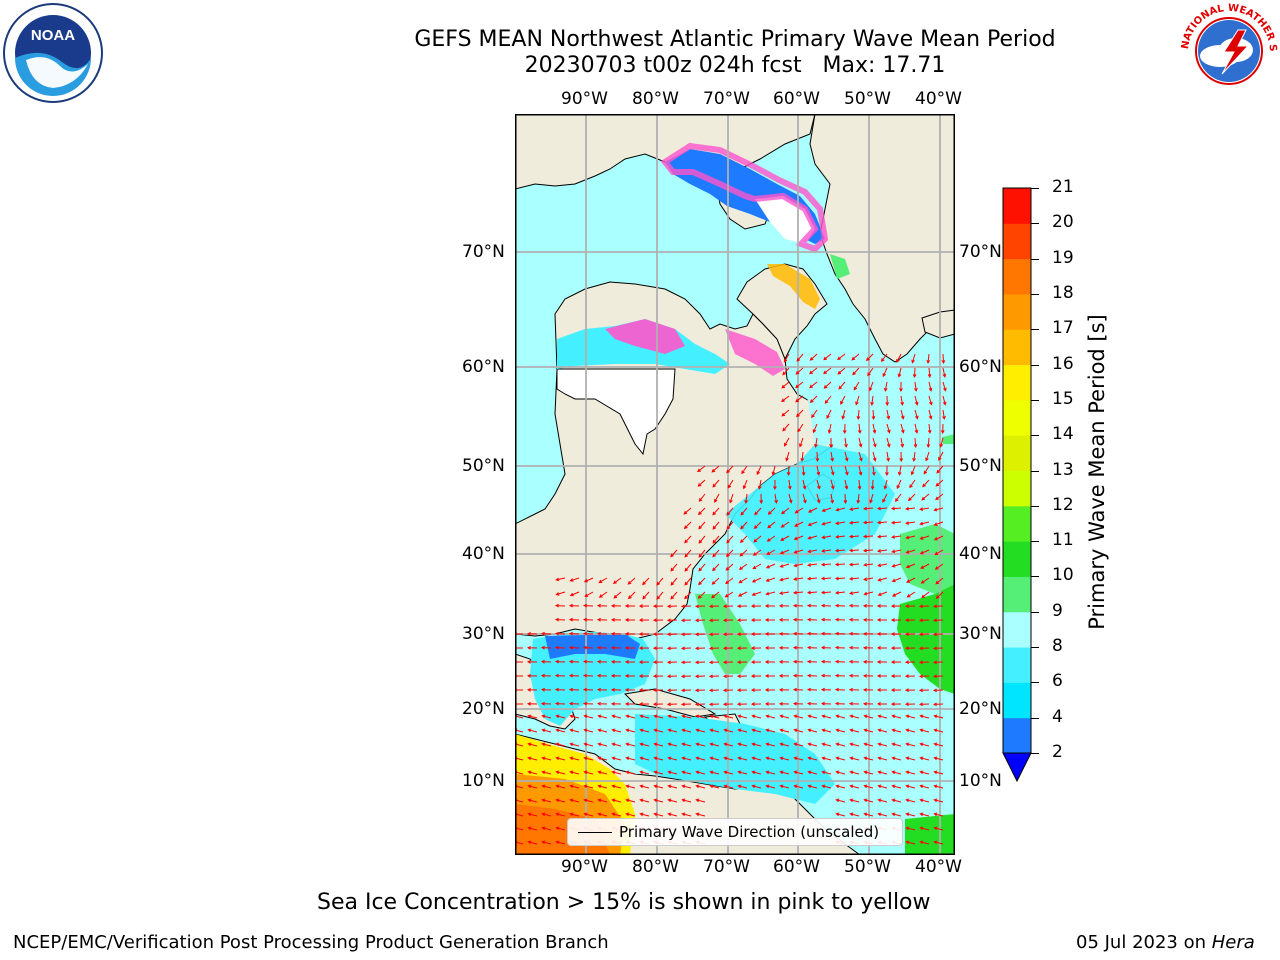  I want to click on colorbar-tick-label: 12, so click(1063, 504).